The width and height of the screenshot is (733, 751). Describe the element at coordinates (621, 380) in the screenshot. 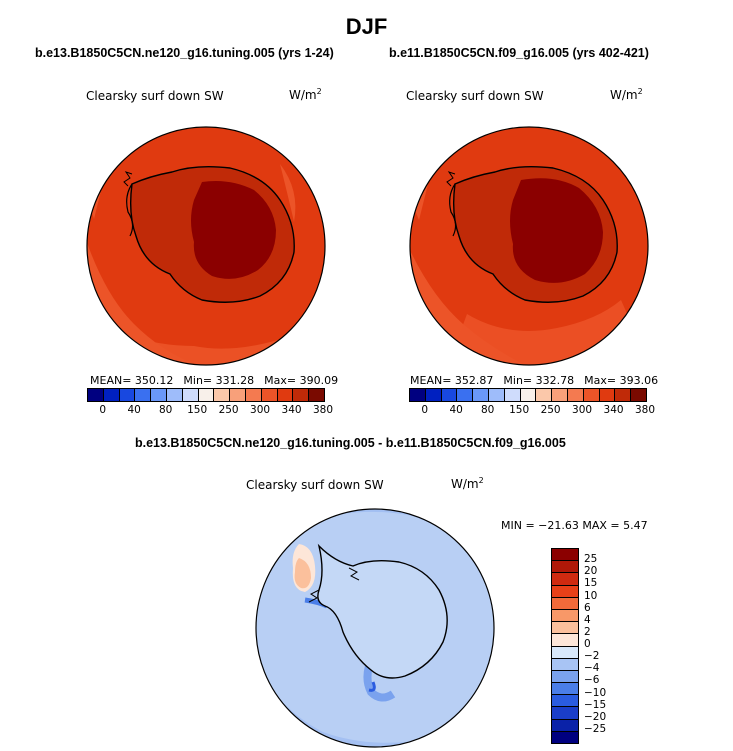

I see `right-max: Max= 393.06` at that location.